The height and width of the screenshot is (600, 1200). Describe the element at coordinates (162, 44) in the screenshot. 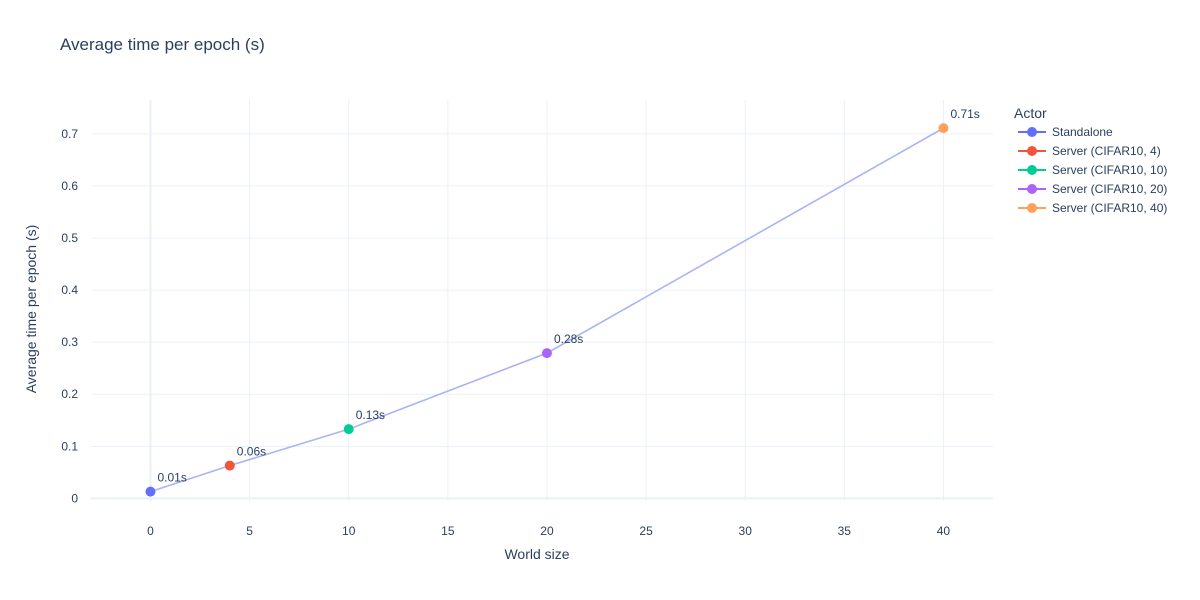

I see `chart-title: Average time per epoch (s)` at that location.